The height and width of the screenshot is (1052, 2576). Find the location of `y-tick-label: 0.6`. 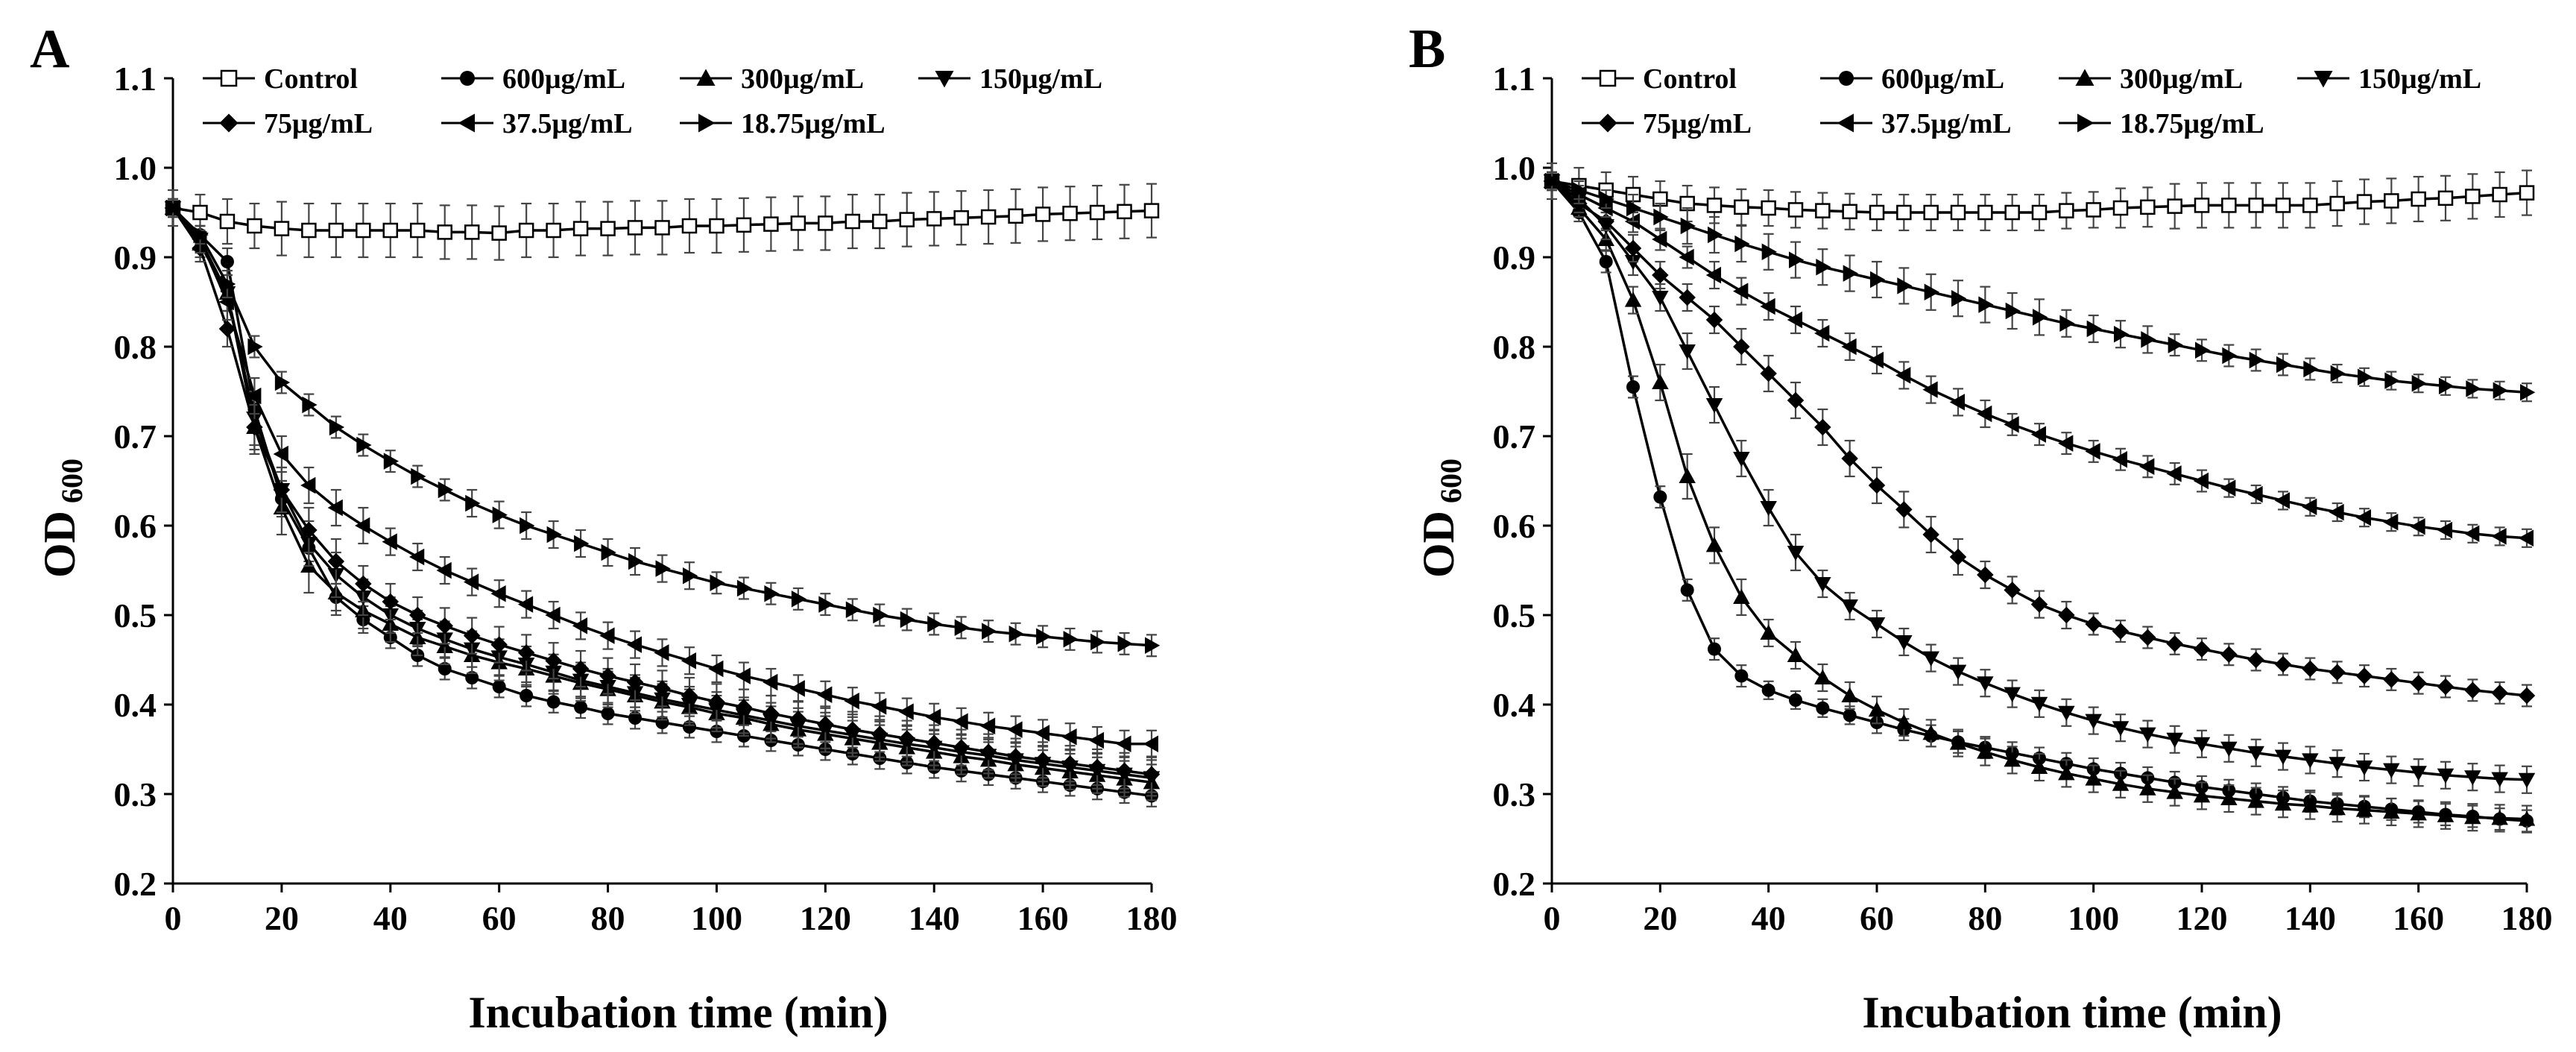

y-tick-label: 0.6 is located at coordinates (135, 526).